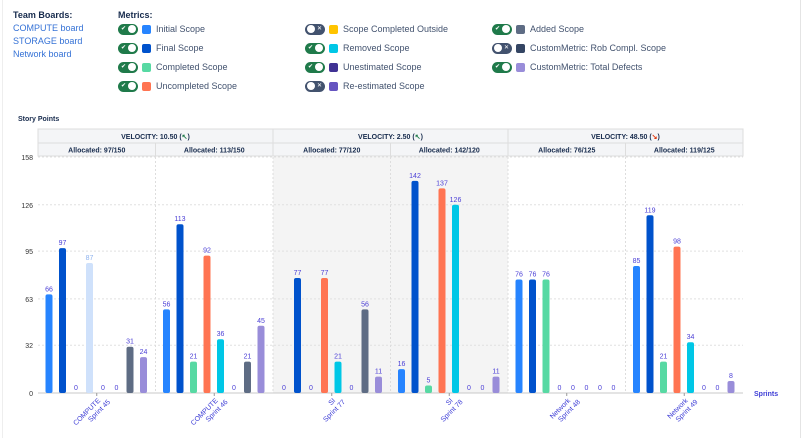 This screenshot has height=440, width=806. I want to click on y-tick-label: 158, so click(27, 158).